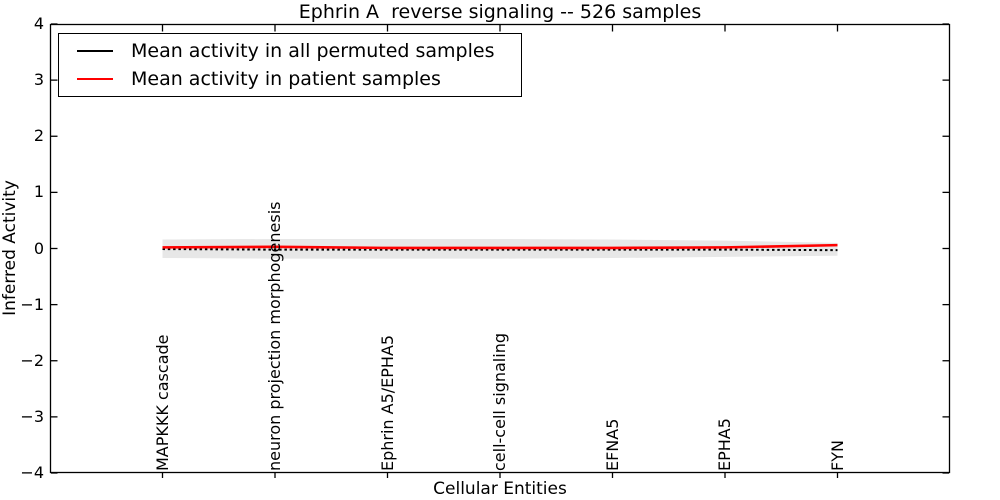 The height and width of the screenshot is (500, 1000). What do you see at coordinates (724, 444) in the screenshot?
I see `x-category-label: EPHA5` at bounding box center [724, 444].